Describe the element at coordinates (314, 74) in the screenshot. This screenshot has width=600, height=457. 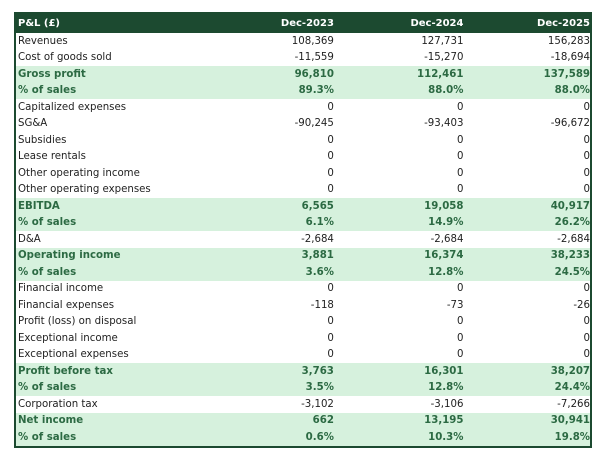
I see `row-value: 96,810` at that location.